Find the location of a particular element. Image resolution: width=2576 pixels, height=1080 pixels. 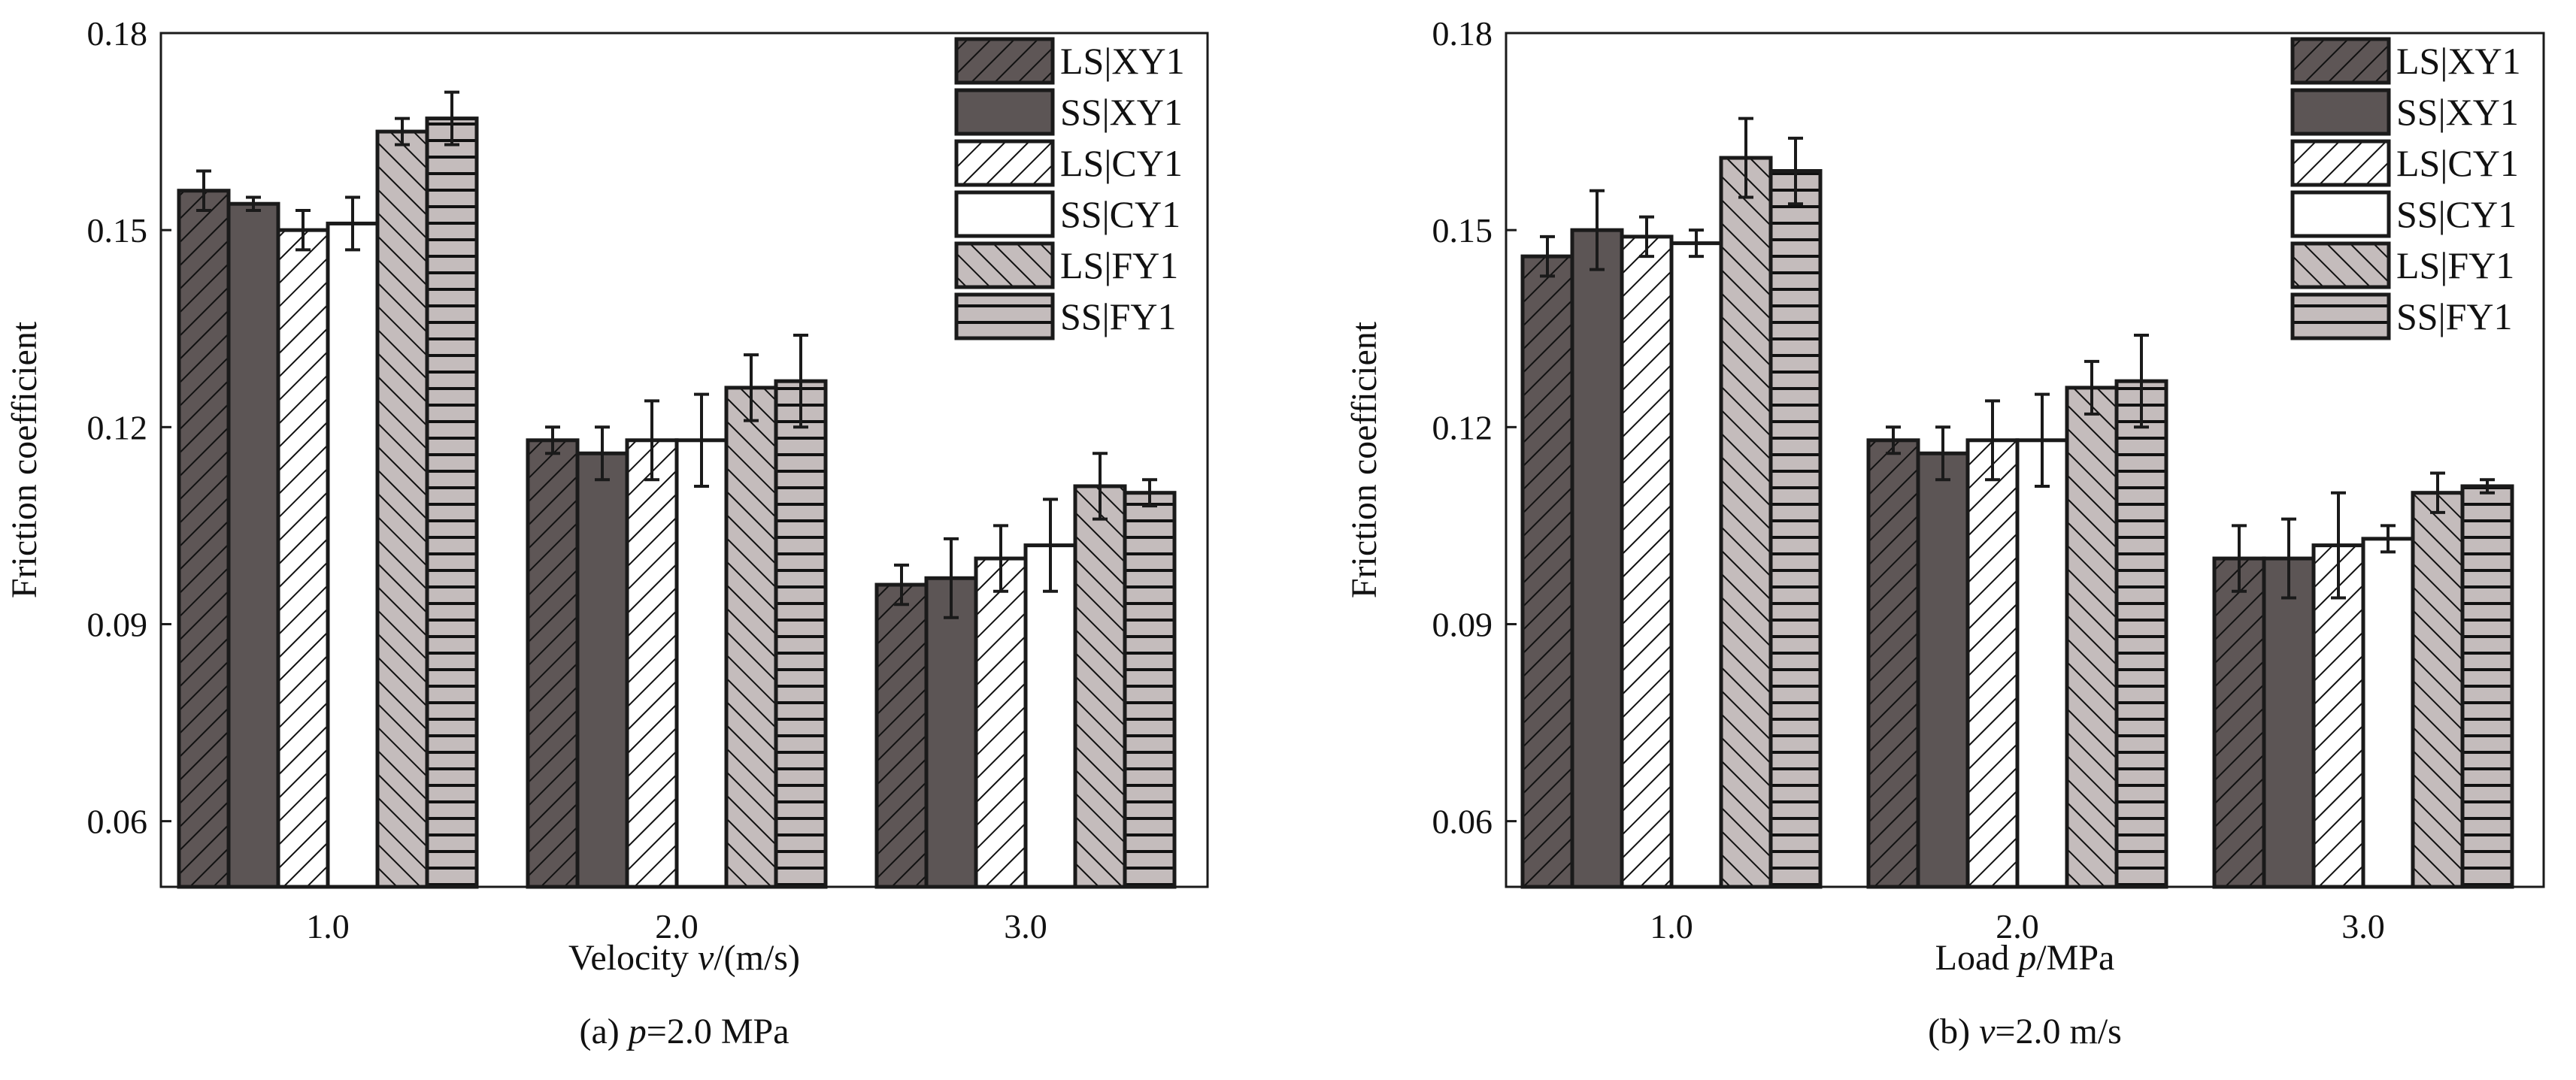

x-axis-label-text: Velocity is located at coordinates (633, 958).